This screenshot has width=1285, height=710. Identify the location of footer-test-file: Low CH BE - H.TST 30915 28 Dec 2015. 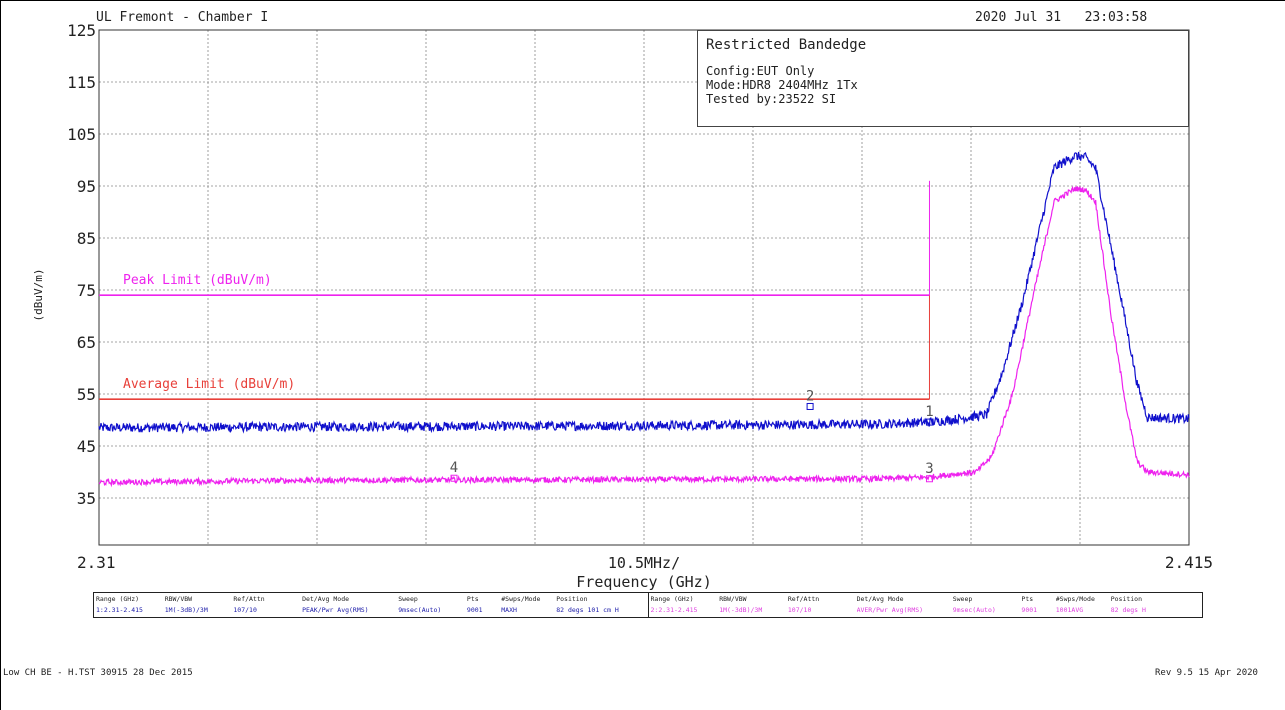
(98, 673).